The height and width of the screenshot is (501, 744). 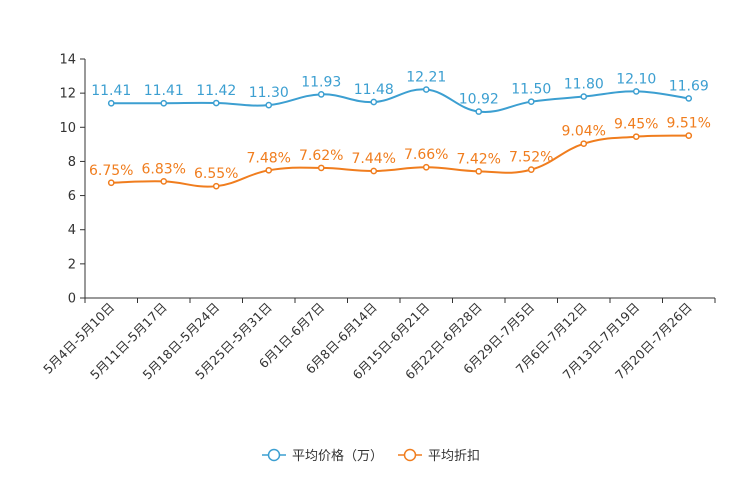 What do you see at coordinates (67, 128) in the screenshot?
I see `y-tick-label: 10` at bounding box center [67, 128].